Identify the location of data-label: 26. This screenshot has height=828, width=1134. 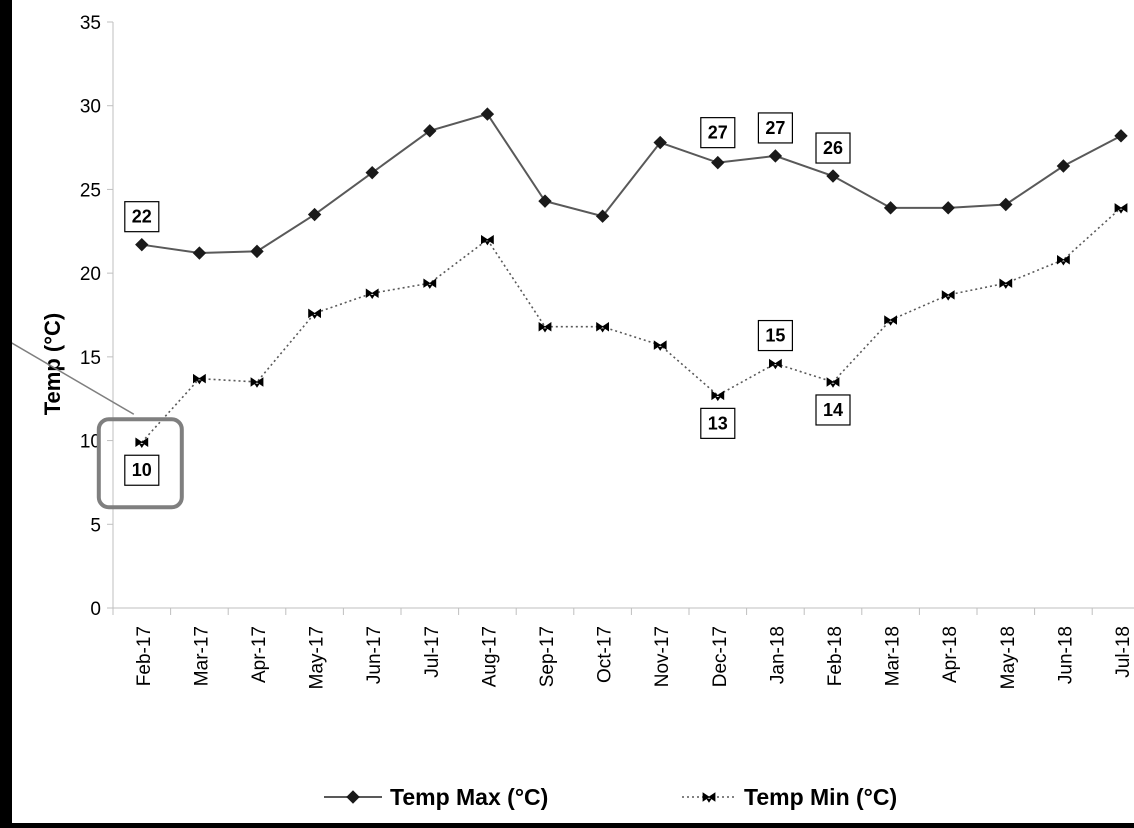
(833, 148).